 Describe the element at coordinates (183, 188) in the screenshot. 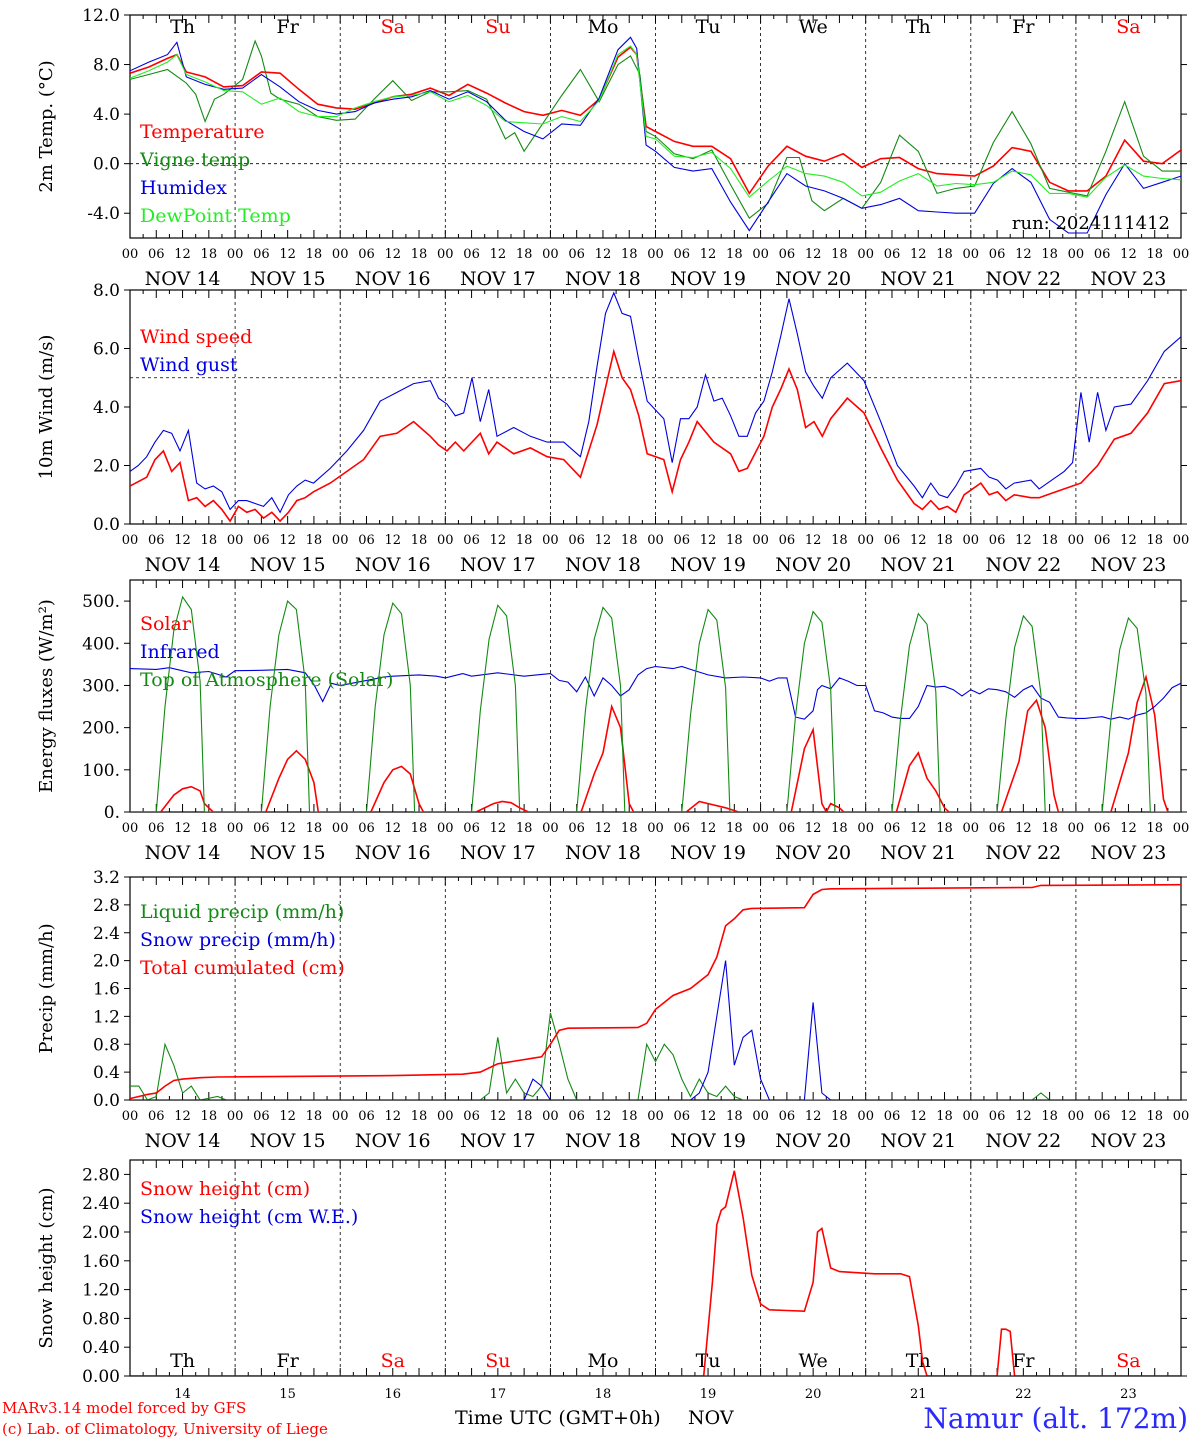

I see `legend-entry: Humidex` at that location.